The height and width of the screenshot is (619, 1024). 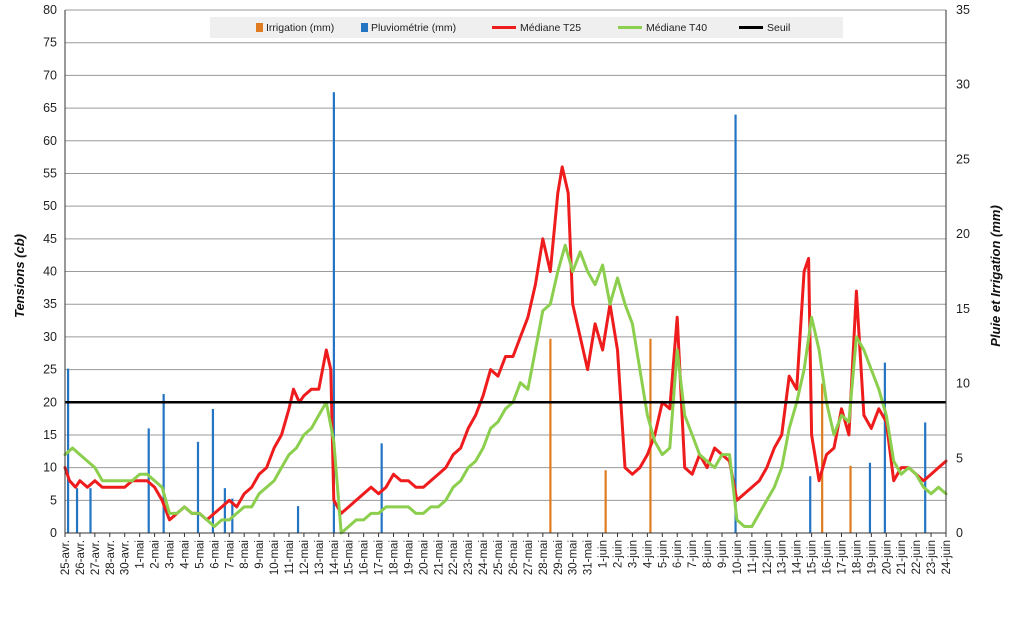 What do you see at coordinates (141, 554) in the screenshot?
I see `x-tick-label: 1-mai` at bounding box center [141, 554].